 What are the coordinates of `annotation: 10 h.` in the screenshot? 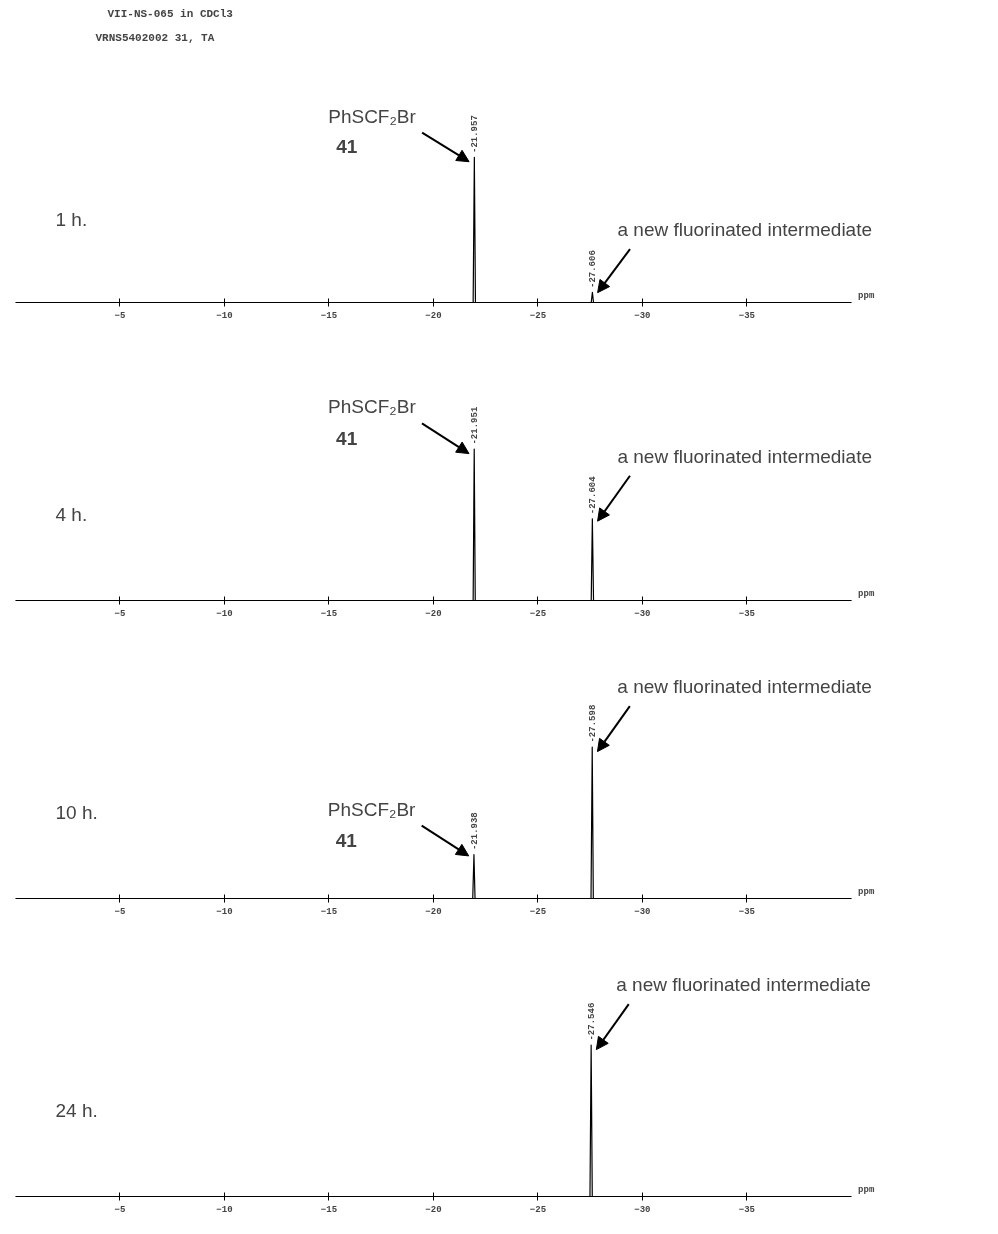 It's located at (76, 812).